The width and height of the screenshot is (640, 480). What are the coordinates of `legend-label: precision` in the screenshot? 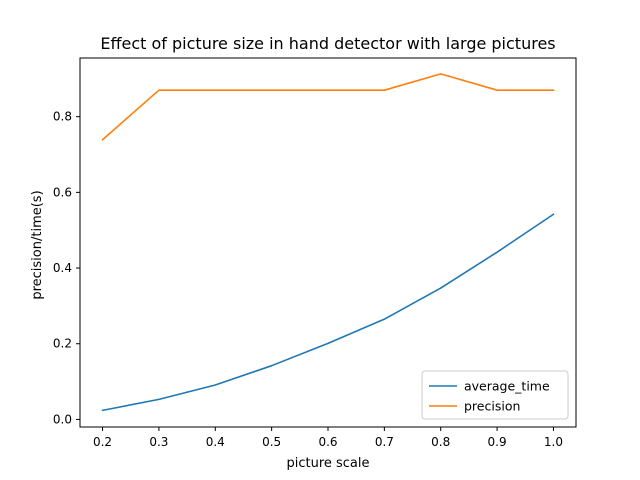 It's located at (492, 406).